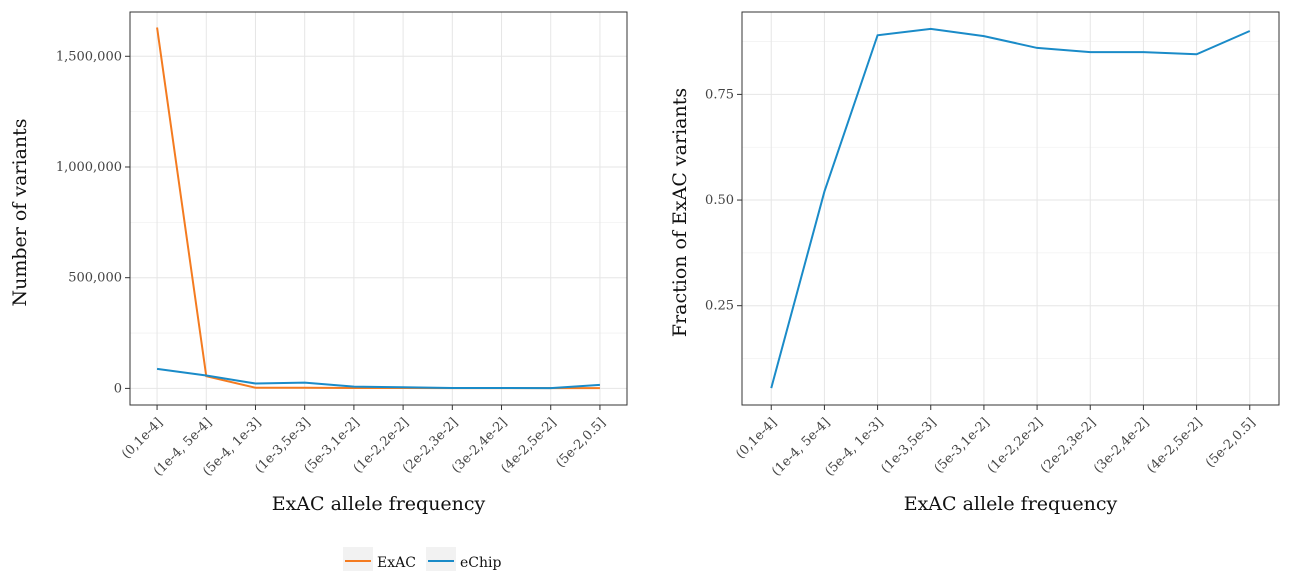 Image resolution: width=1296 pixels, height=572 pixels. Describe the element at coordinates (908, 445) in the screenshot. I see `x-tick-label: (1e-3,5e-3]` at that location.